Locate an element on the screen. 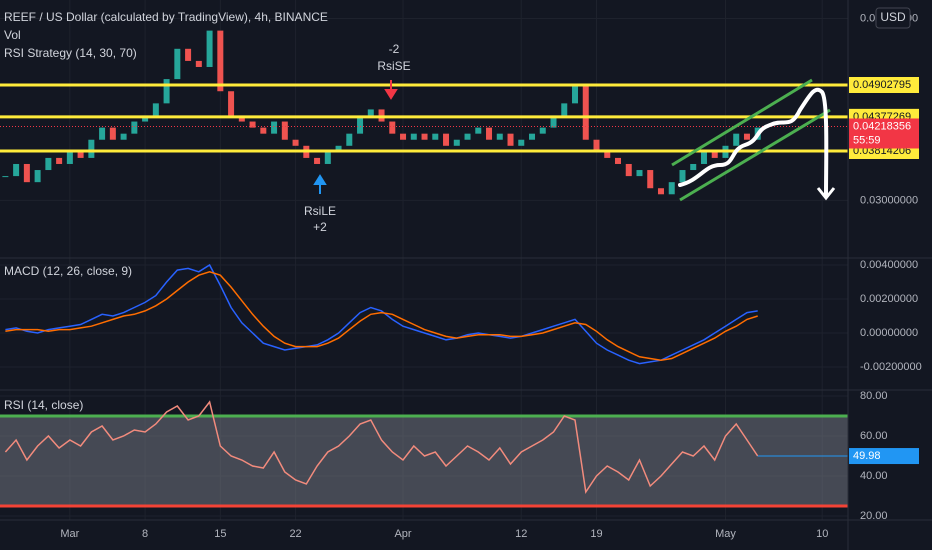  user-drawing is located at coordinates (753, 140).